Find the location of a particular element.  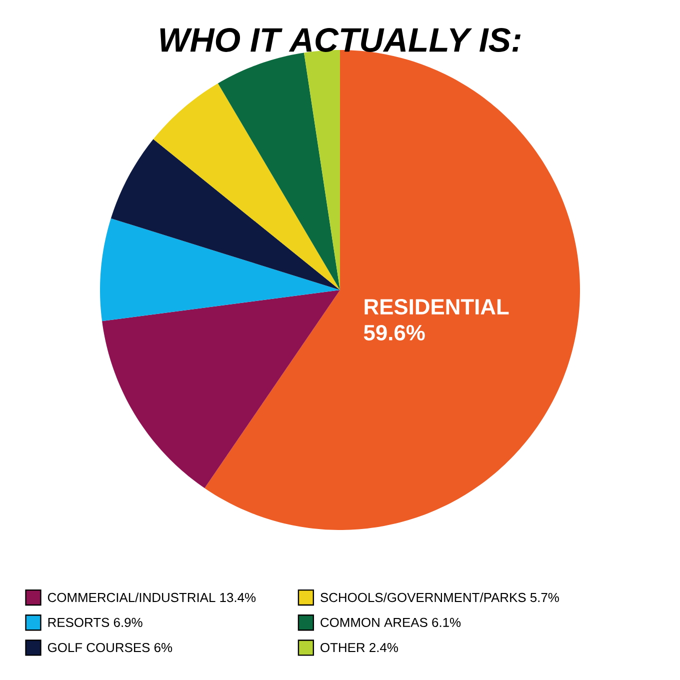

data-label: 5.7% is located at coordinates (544, 597).